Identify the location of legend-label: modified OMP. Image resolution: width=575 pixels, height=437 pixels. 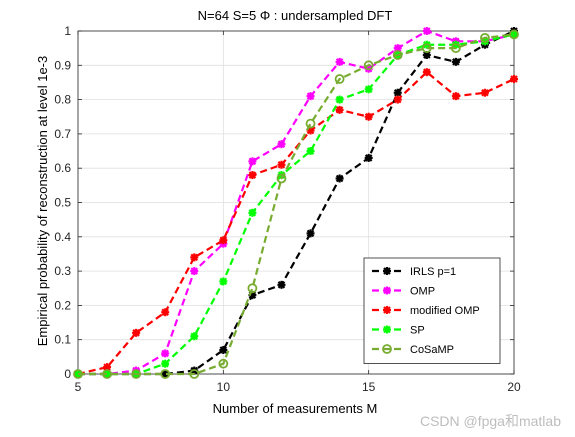
(445, 311).